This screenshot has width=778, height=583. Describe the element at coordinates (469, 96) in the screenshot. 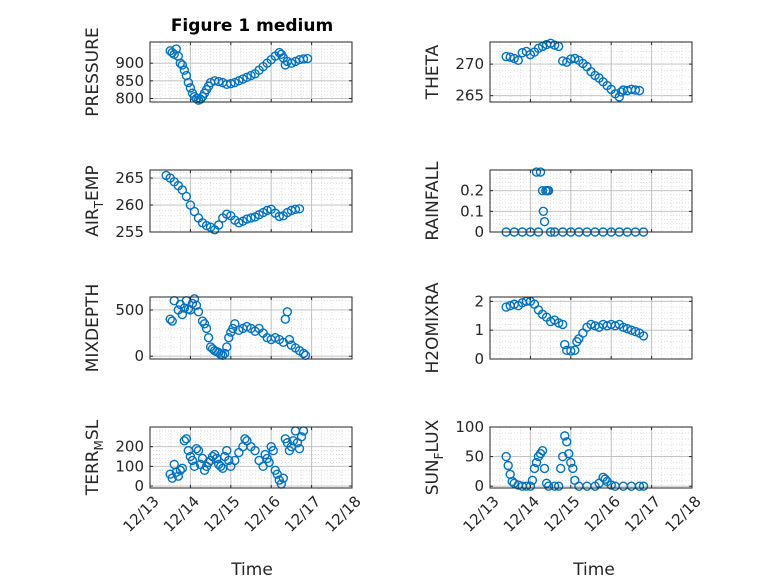

I see `y-tick-label: 265` at that location.